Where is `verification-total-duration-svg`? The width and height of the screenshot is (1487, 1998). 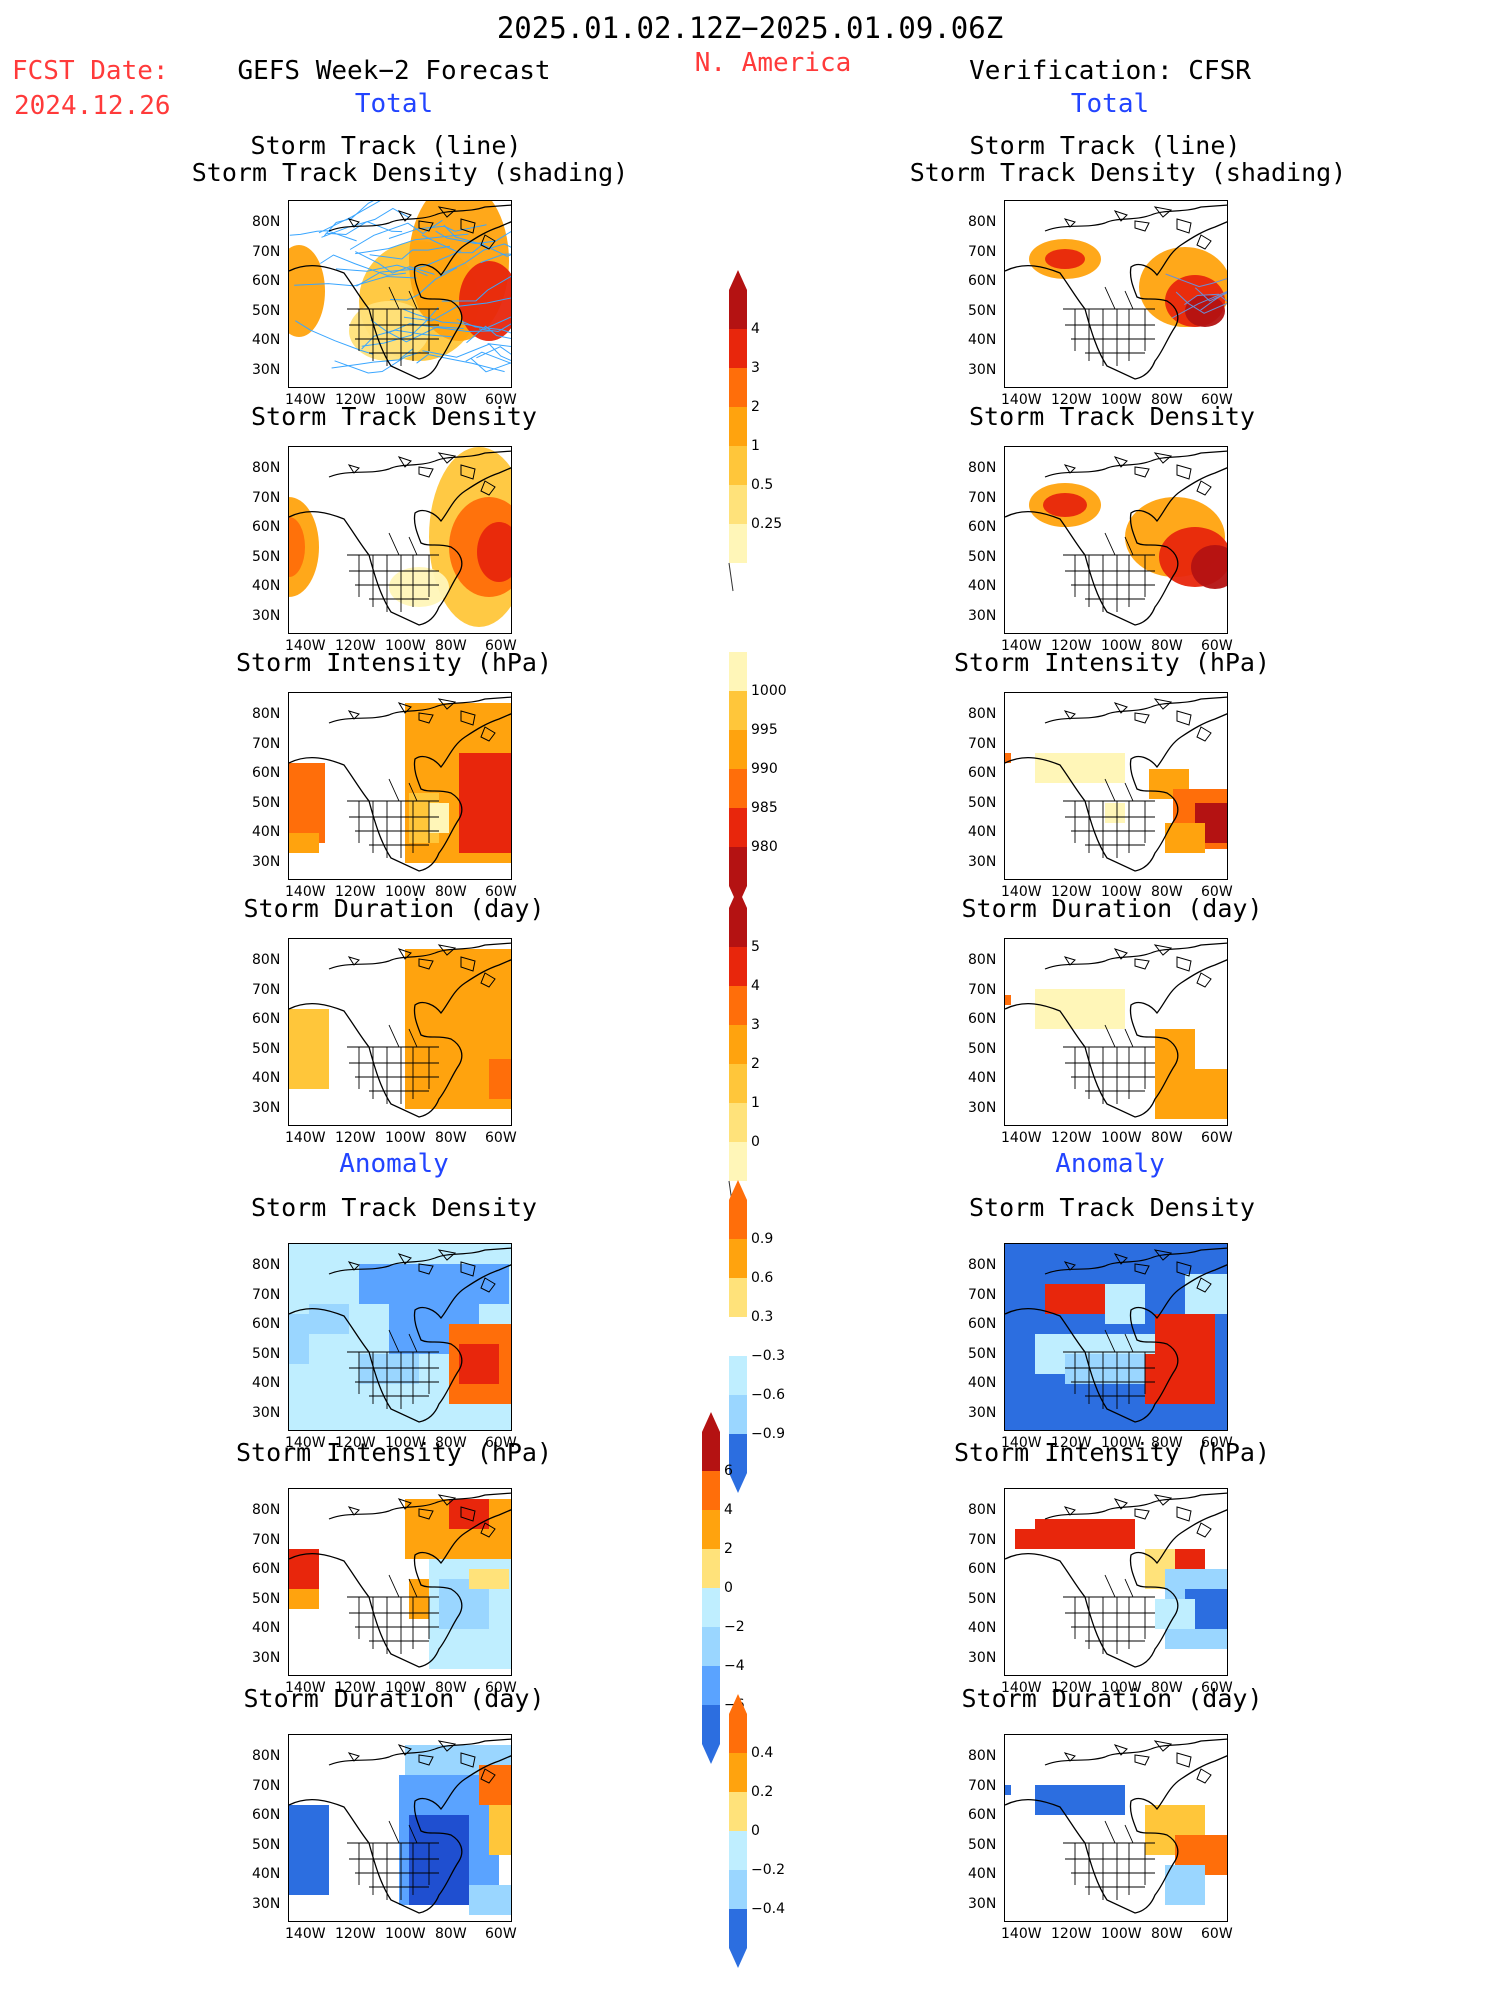 verification-total-duration-svg is located at coordinates (1116, 1030).